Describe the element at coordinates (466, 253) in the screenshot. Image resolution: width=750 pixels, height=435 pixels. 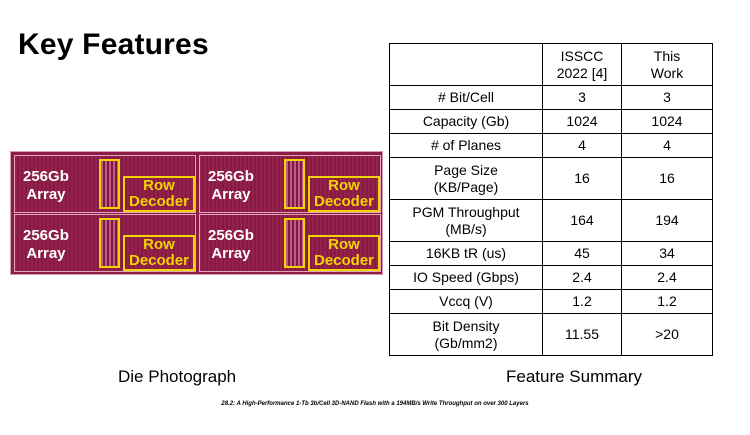
I see `row-label: 16KB tR (us)` at that location.